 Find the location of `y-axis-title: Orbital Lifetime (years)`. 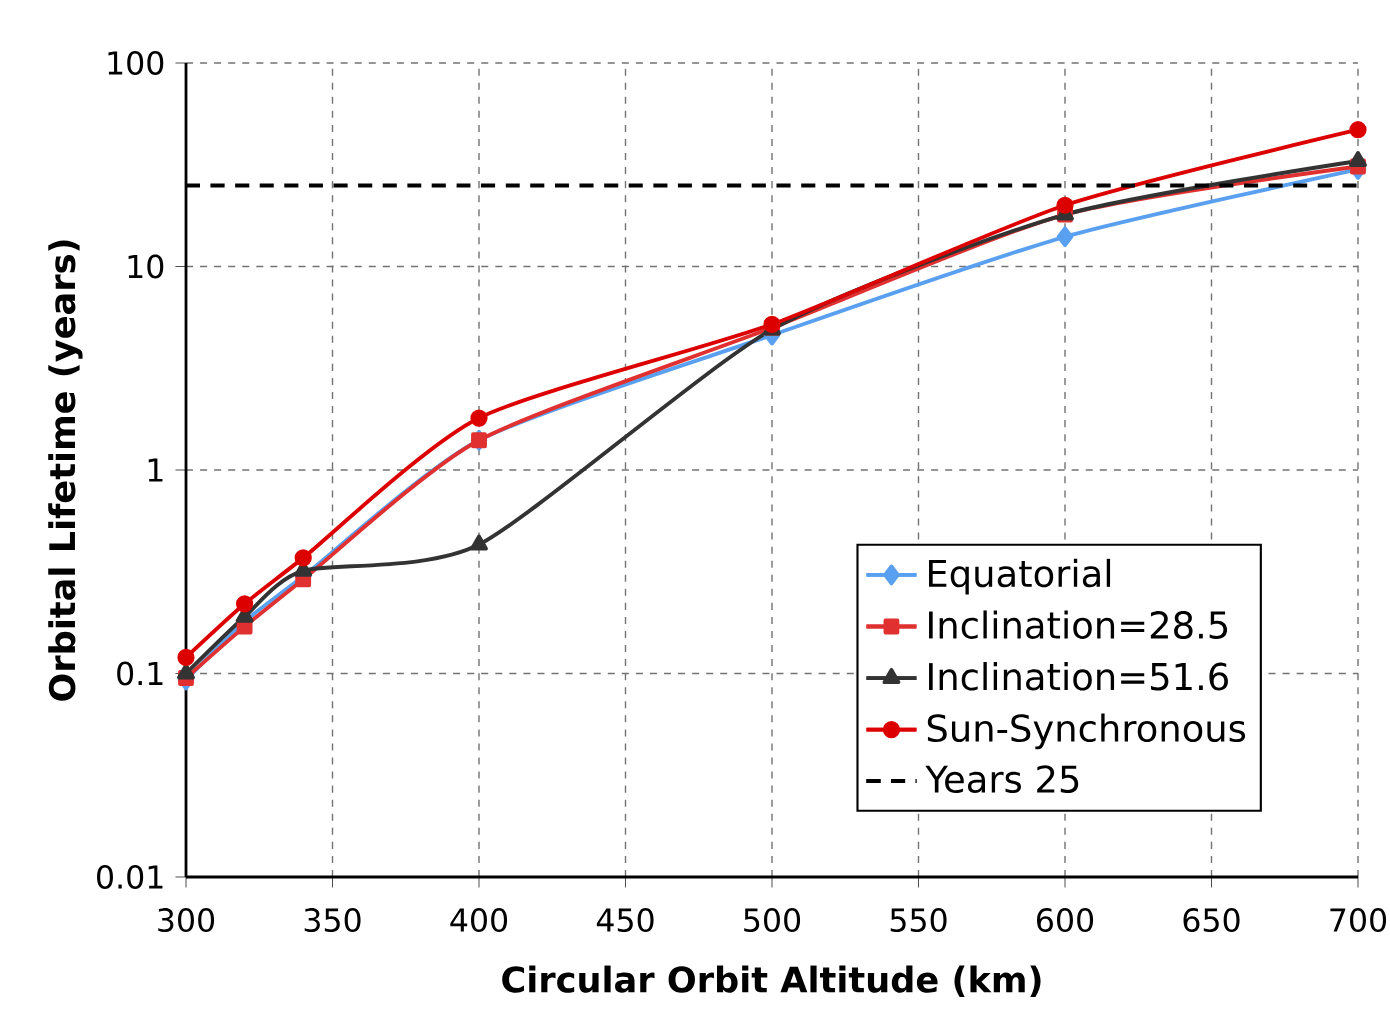

y-axis-title: Orbital Lifetime (years) is located at coordinates (65, 470).